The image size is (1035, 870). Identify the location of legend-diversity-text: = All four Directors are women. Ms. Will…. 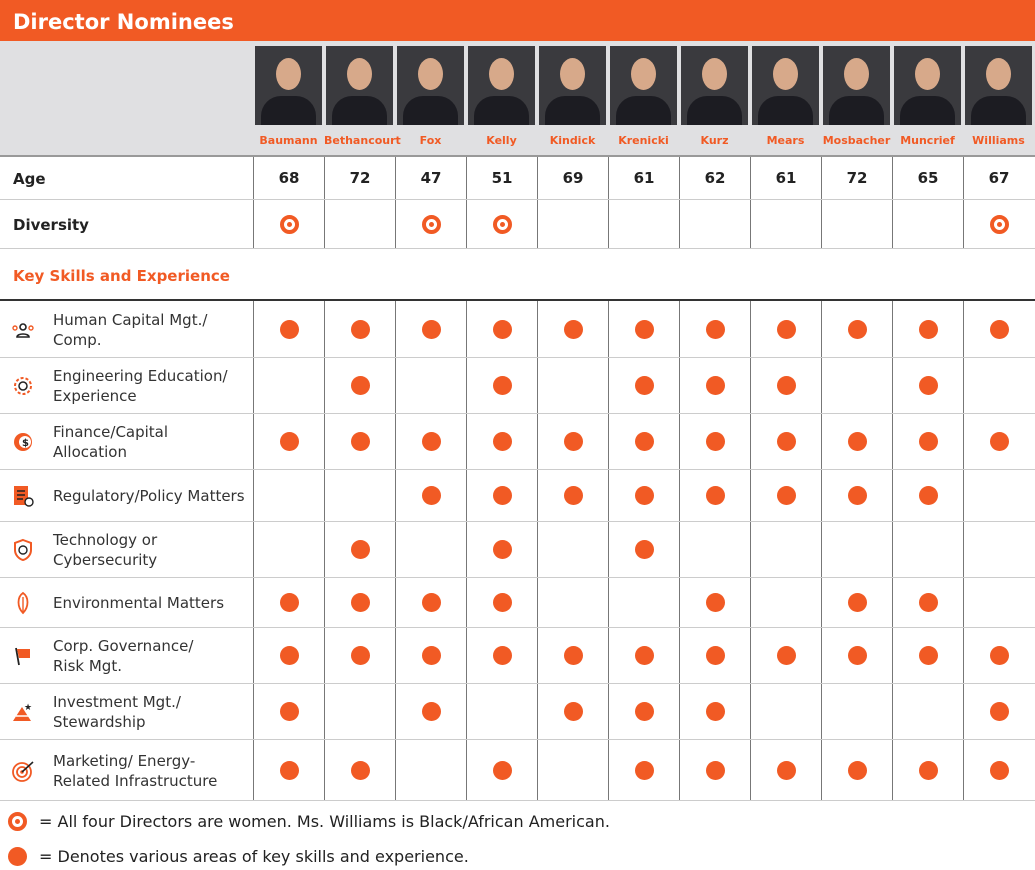
(324, 821).